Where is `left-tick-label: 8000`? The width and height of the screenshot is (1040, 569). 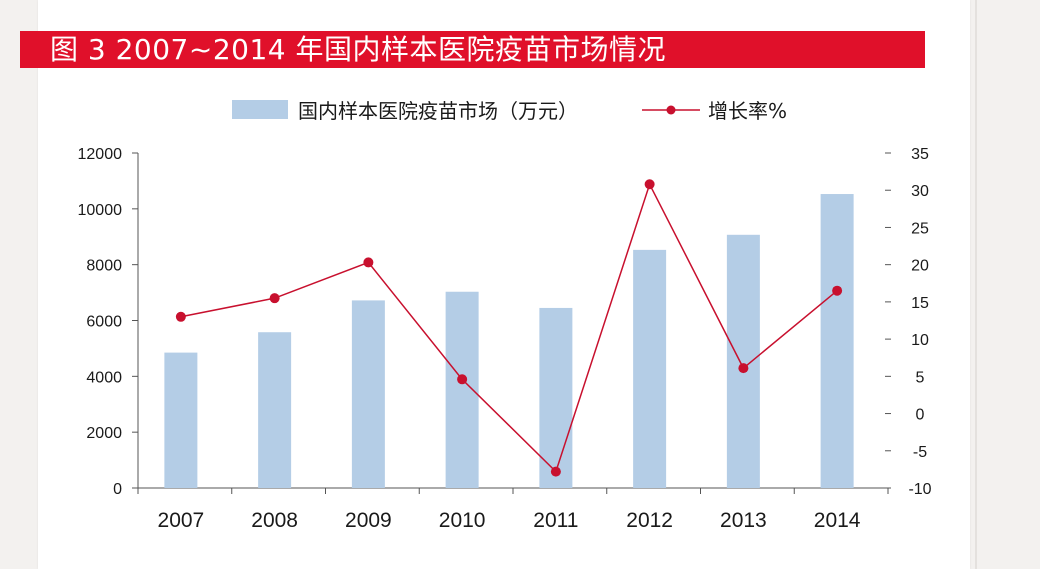
left-tick-label: 8000 is located at coordinates (104, 266).